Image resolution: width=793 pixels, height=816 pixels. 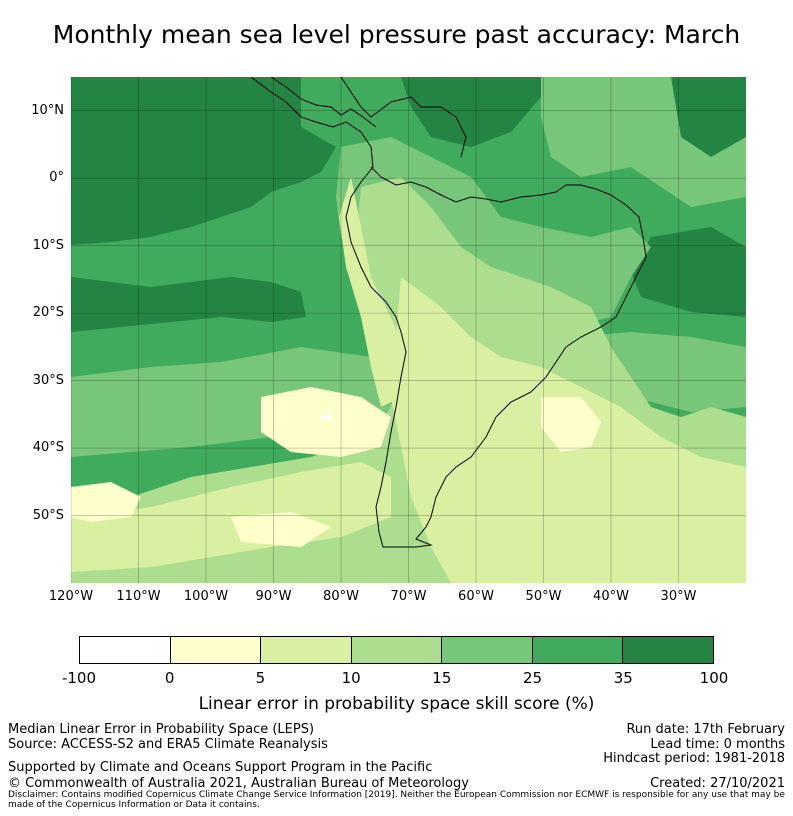 I want to click on central-america-coast, so click(x=323, y=102).